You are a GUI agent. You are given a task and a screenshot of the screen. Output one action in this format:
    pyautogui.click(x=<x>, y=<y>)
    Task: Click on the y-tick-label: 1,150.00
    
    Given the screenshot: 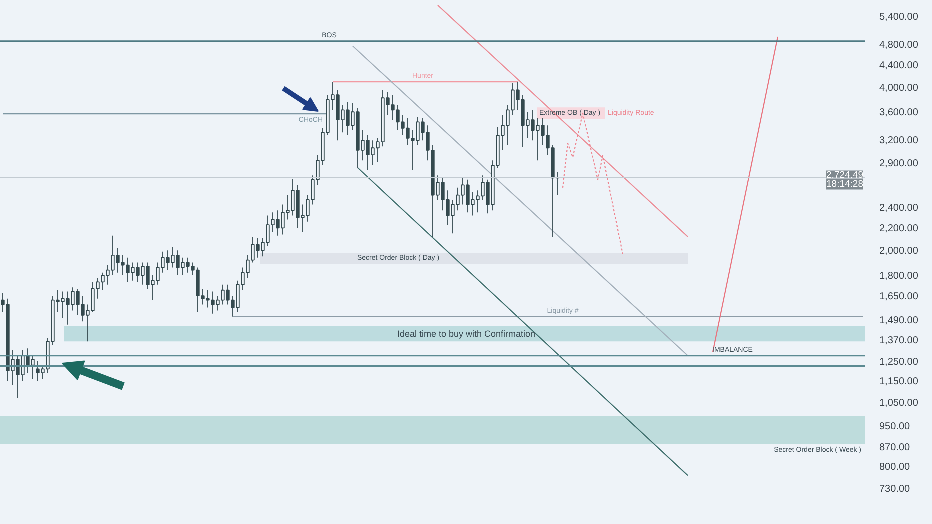 What is the action you would take?
    pyautogui.click(x=899, y=382)
    